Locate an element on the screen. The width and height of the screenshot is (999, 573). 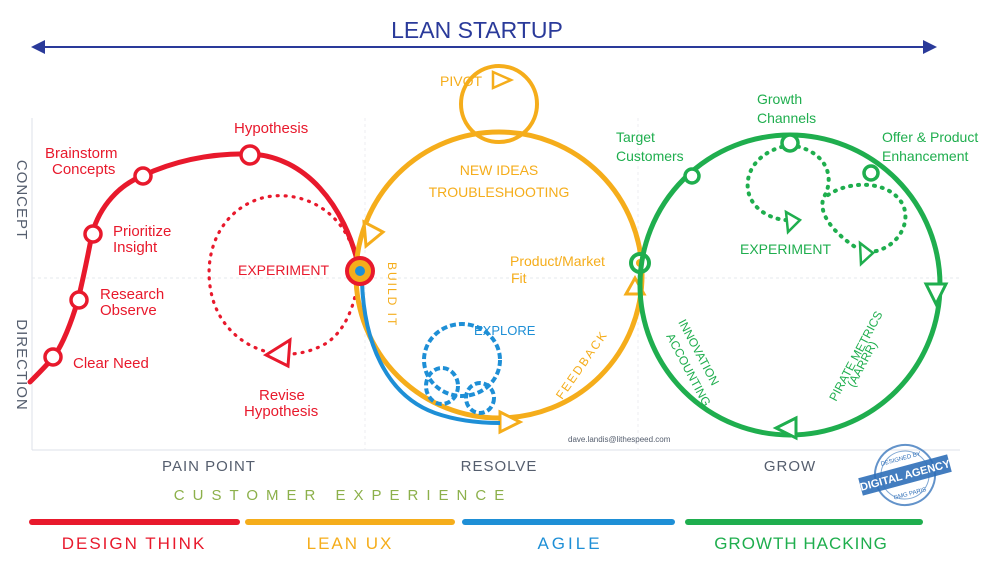
node-target-customers is located at coordinates (692, 176).